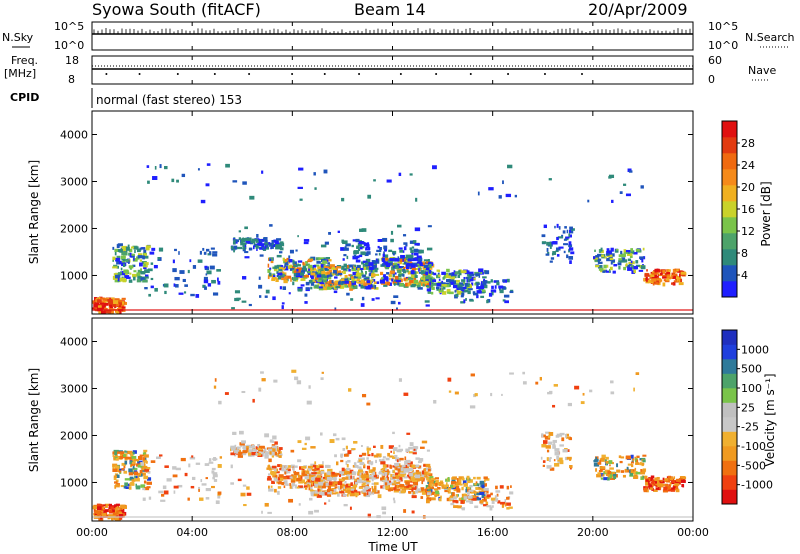 Image resolution: width=800 pixels, height=554 pixels. I want to click on y-tick-label: 3000, so click(74, 181).